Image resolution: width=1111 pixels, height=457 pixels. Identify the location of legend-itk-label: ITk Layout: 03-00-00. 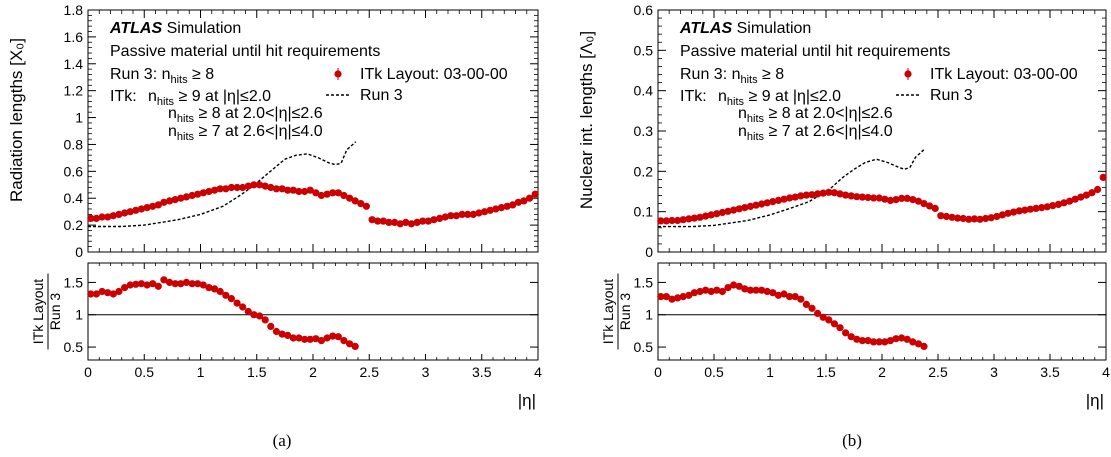
(1004, 74).